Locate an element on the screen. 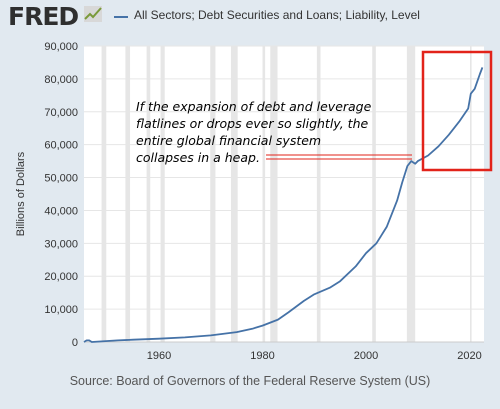 The height and width of the screenshot is (409, 500). y-tick-label: 50,000 is located at coordinates (61, 179).